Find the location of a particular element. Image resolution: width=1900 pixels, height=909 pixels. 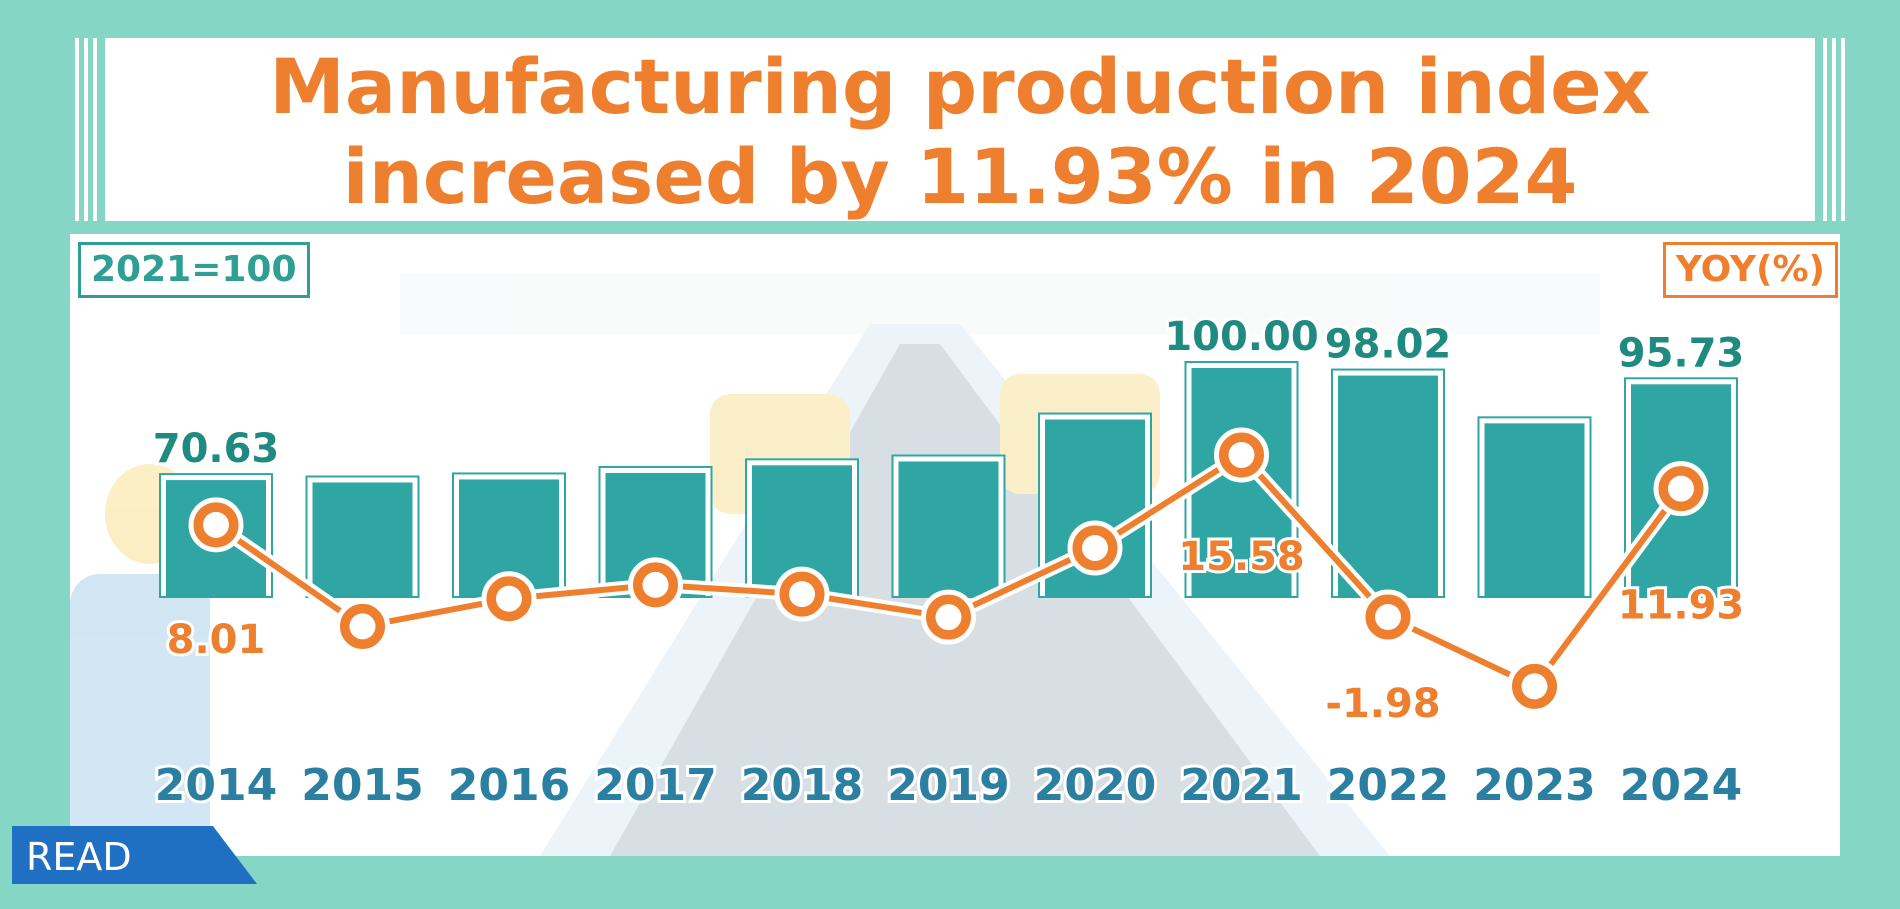

read-button: READ is located at coordinates (134, 855).